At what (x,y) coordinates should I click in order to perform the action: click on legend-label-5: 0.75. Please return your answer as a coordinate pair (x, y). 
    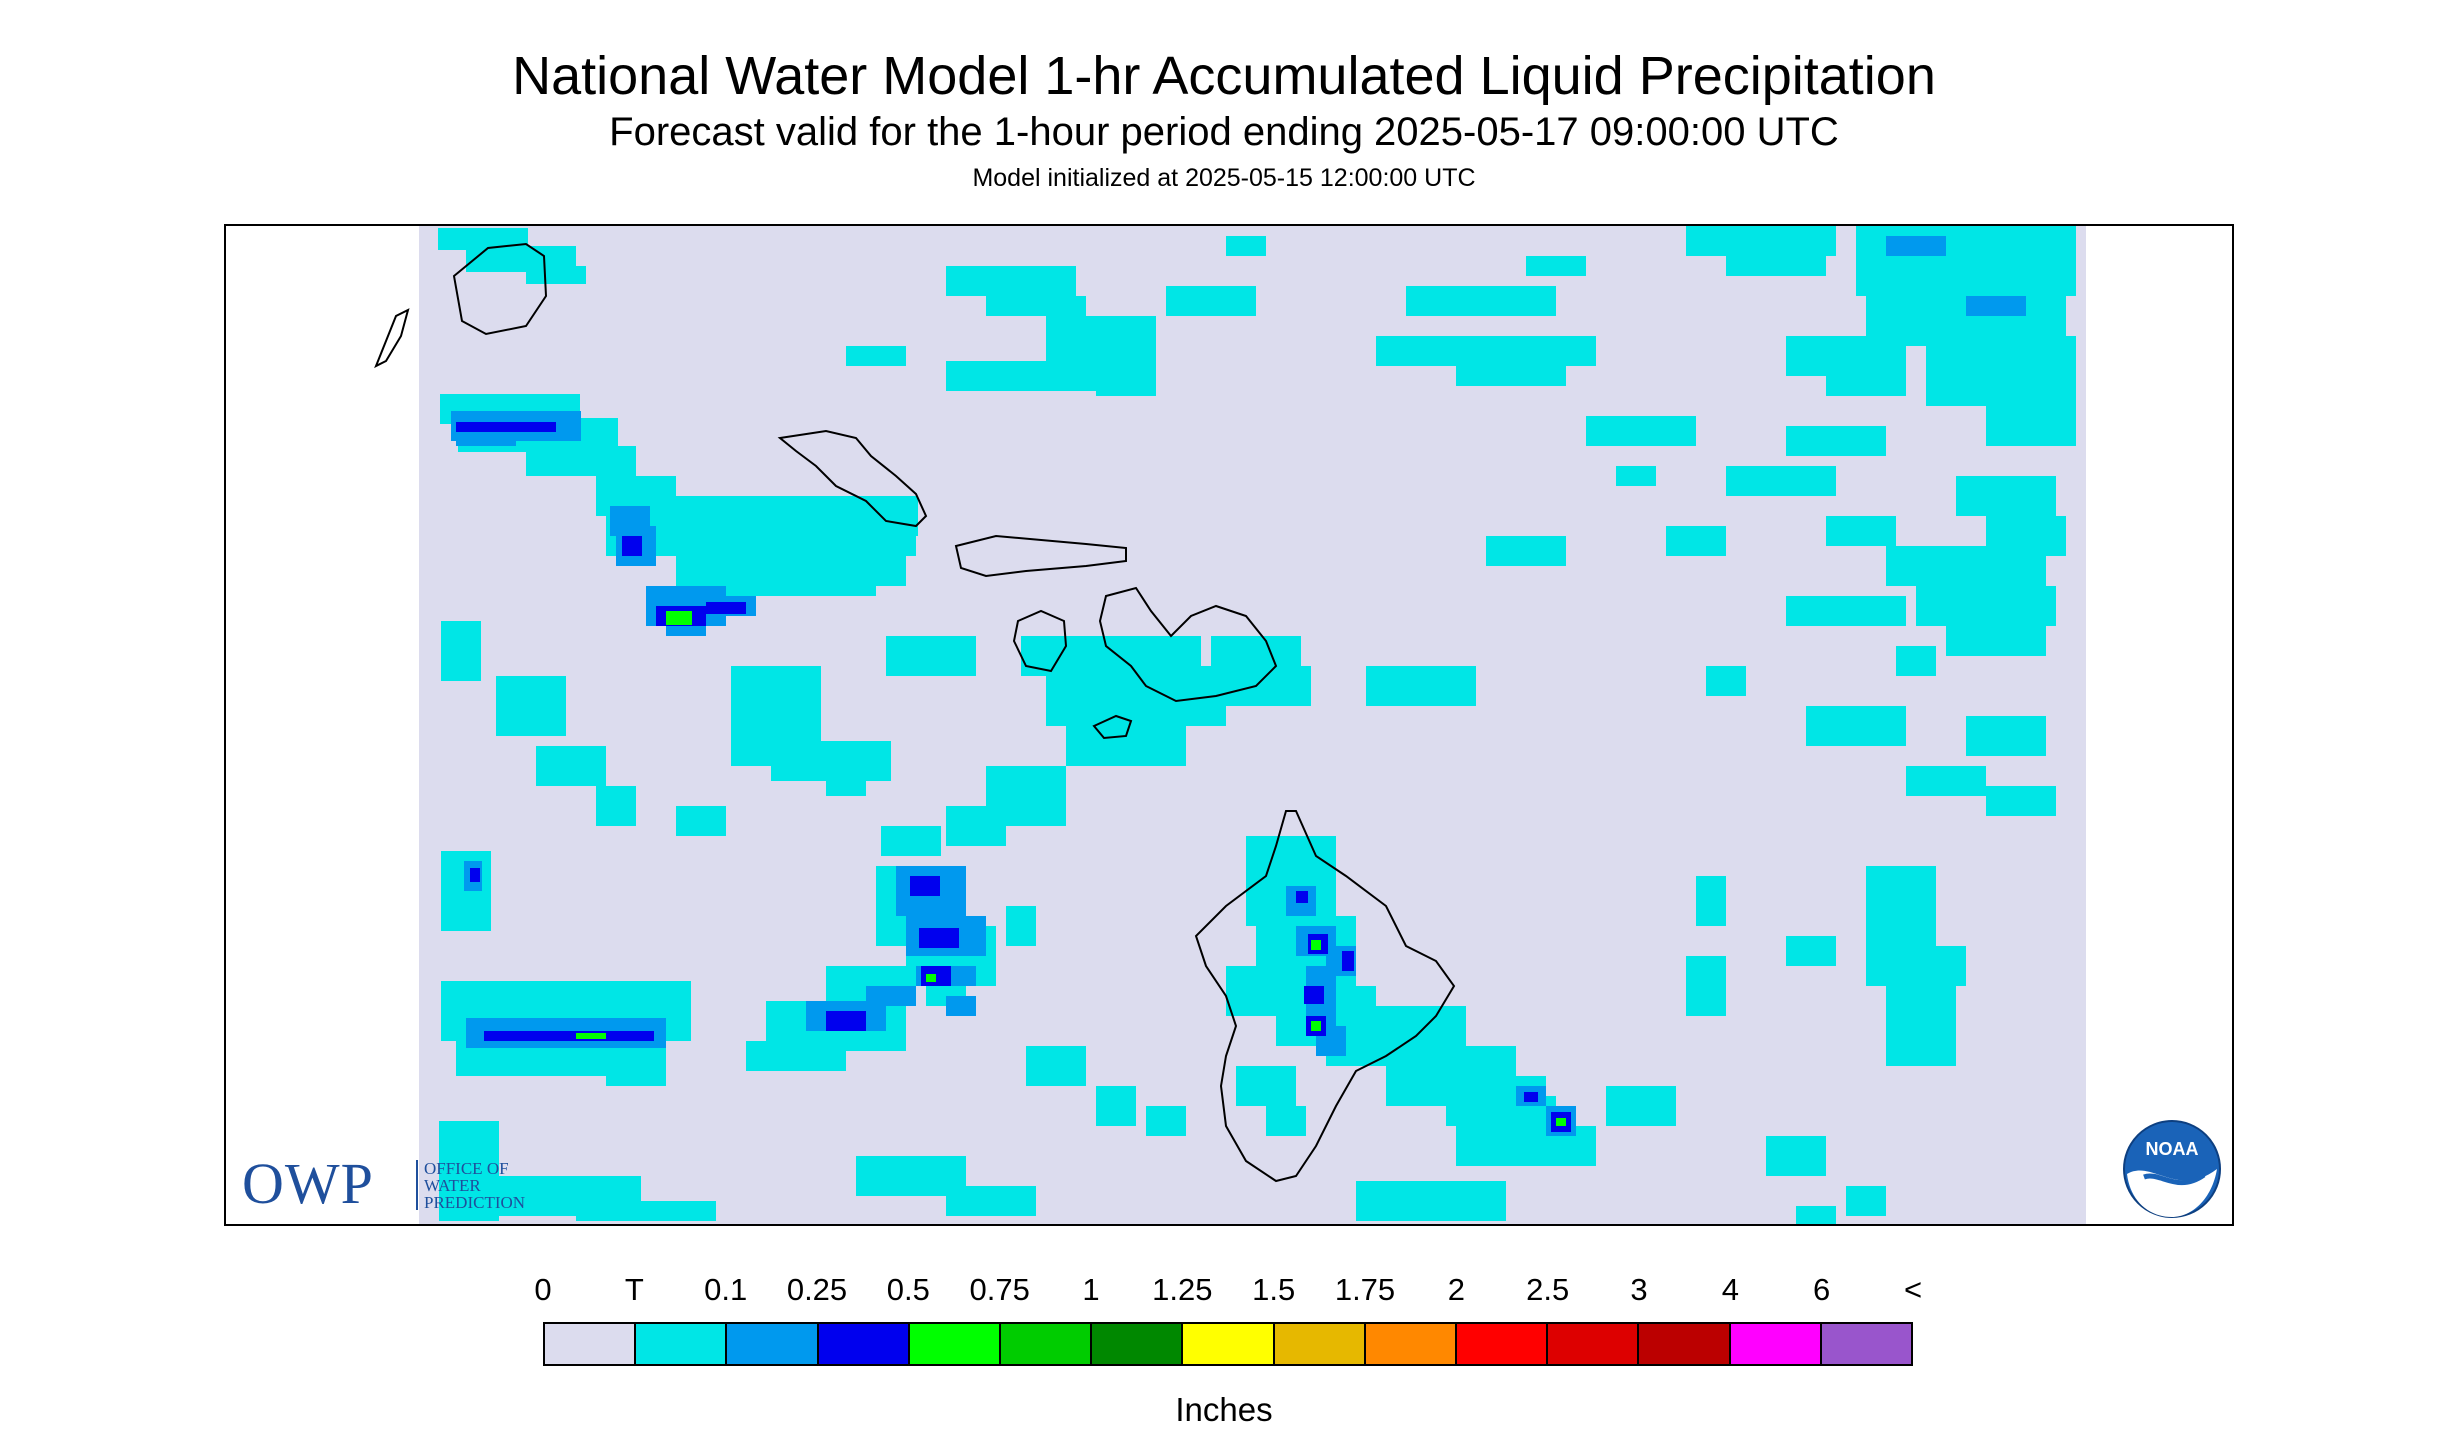
    Looking at the image, I should click on (999, 1289).